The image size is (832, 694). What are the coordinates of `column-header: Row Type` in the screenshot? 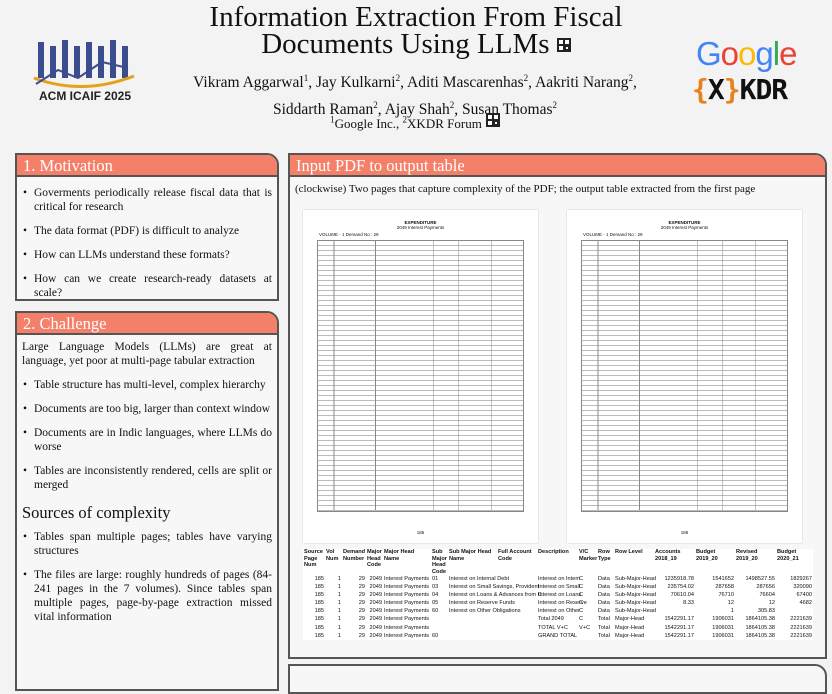 It's located at (604, 555).